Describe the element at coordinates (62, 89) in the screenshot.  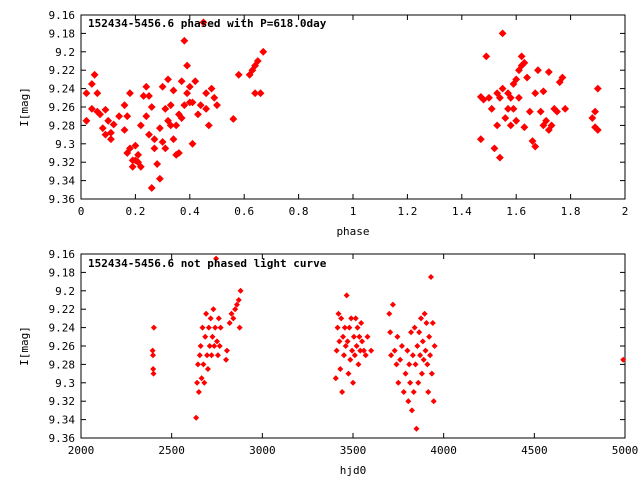
I see `y-tick-label: 9.24` at that location.